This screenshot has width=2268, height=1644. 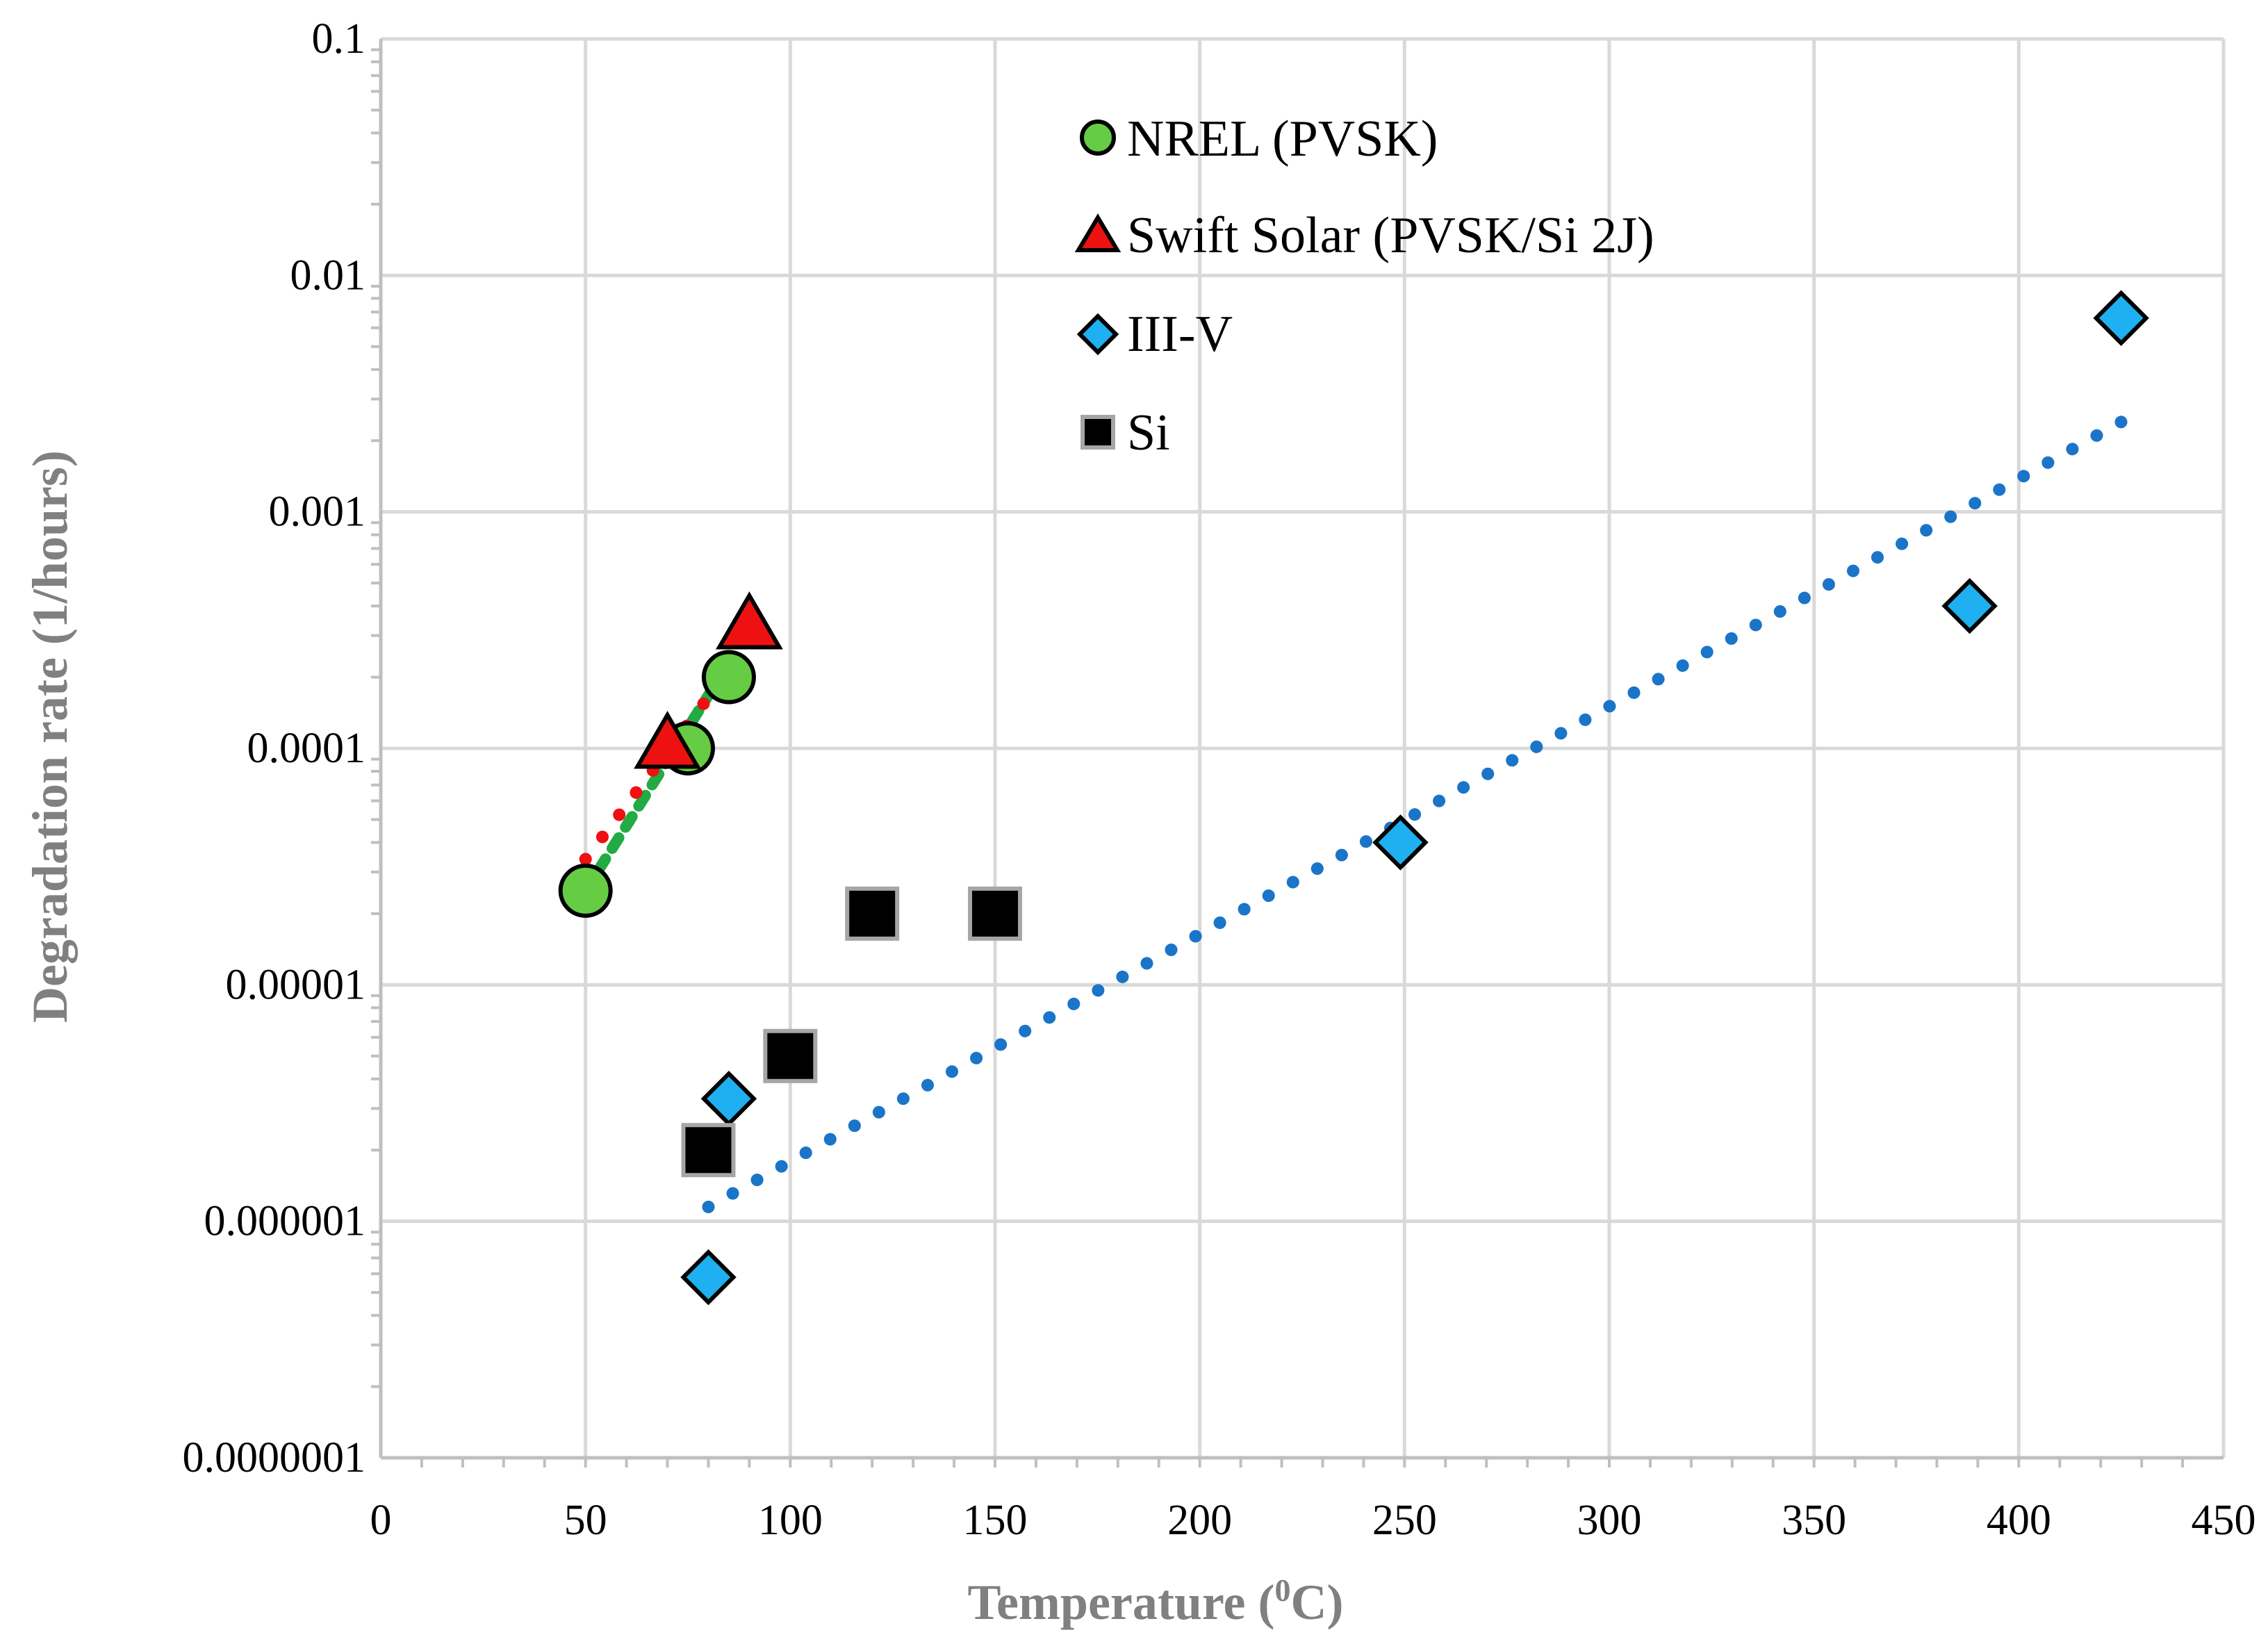 What do you see at coordinates (1098, 138) in the screenshot?
I see `legend-marker-circle` at bounding box center [1098, 138].